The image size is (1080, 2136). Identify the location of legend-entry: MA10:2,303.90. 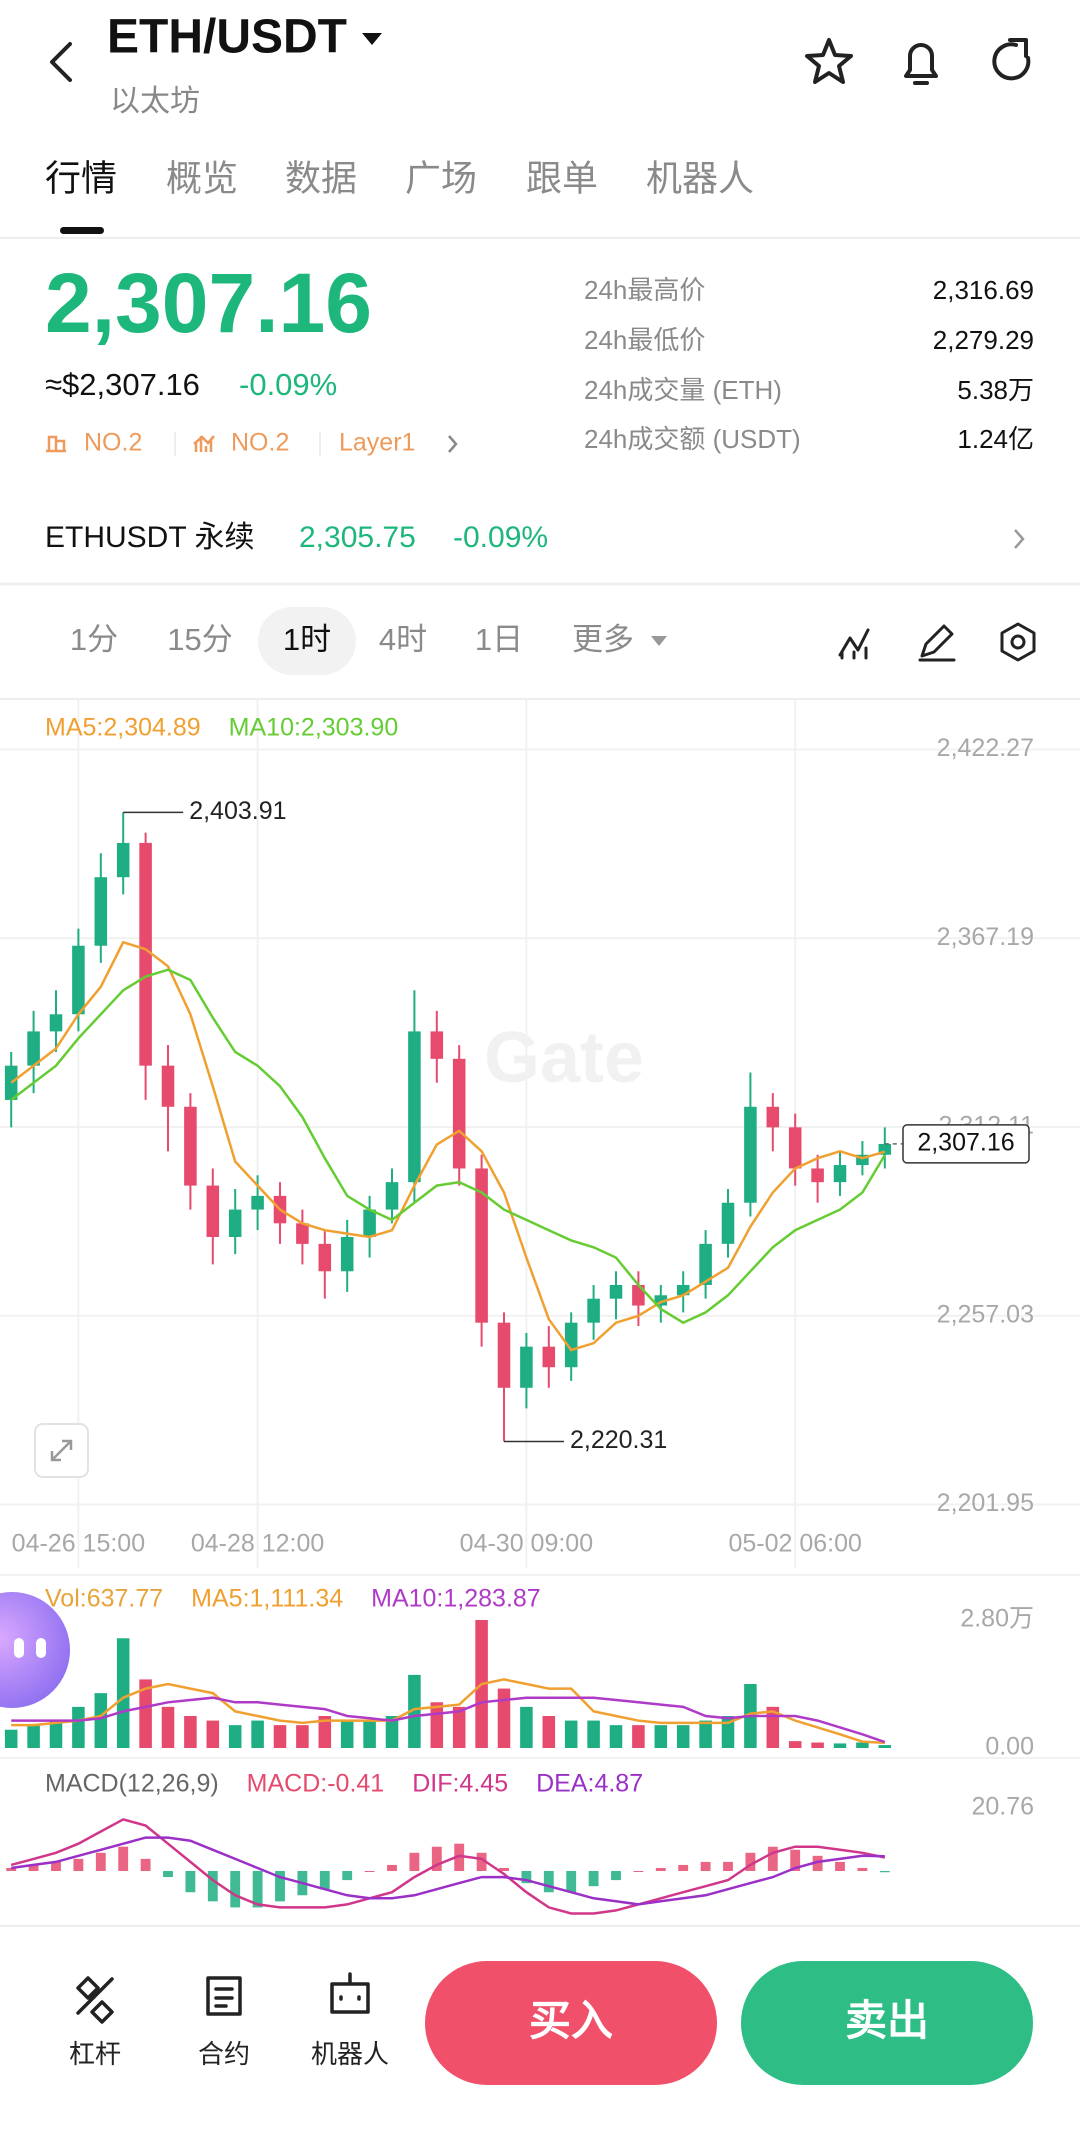
(314, 728).